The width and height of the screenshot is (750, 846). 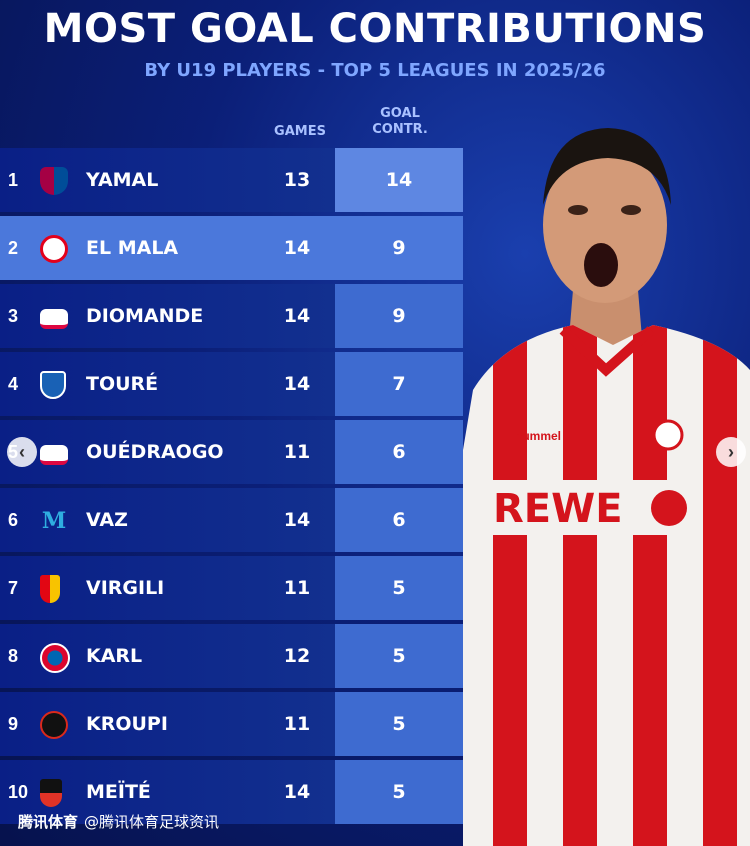 I want to click on contr-value: 7, so click(x=399, y=384).